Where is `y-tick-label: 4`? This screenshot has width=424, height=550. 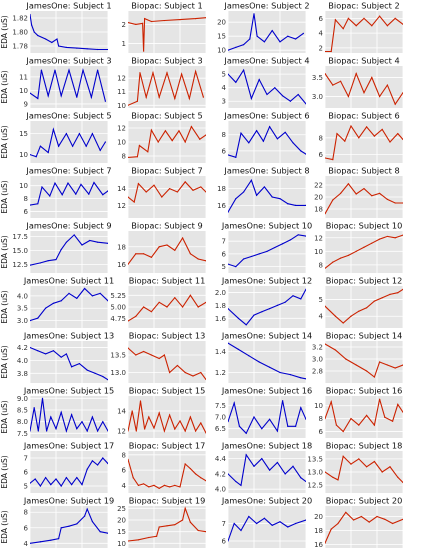 y-tick-label: 4 is located at coordinates (26, 544).